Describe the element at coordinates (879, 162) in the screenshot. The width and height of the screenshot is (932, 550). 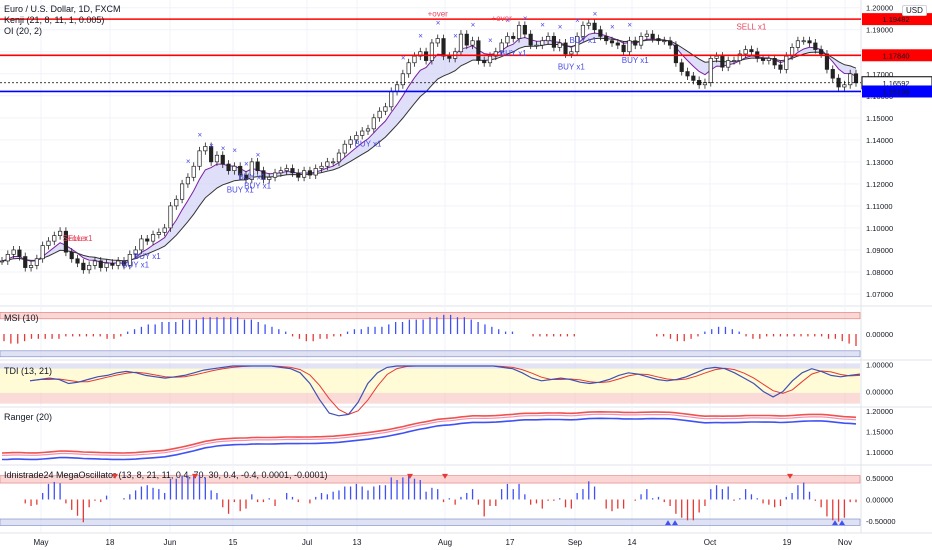
I see `price-axis-tick: 1.13000` at that location.